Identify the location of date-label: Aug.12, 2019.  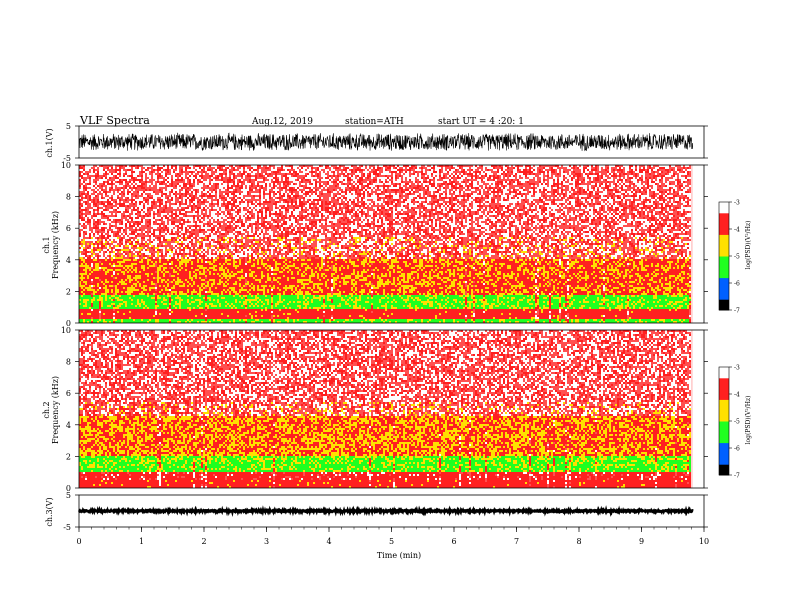
(282, 122).